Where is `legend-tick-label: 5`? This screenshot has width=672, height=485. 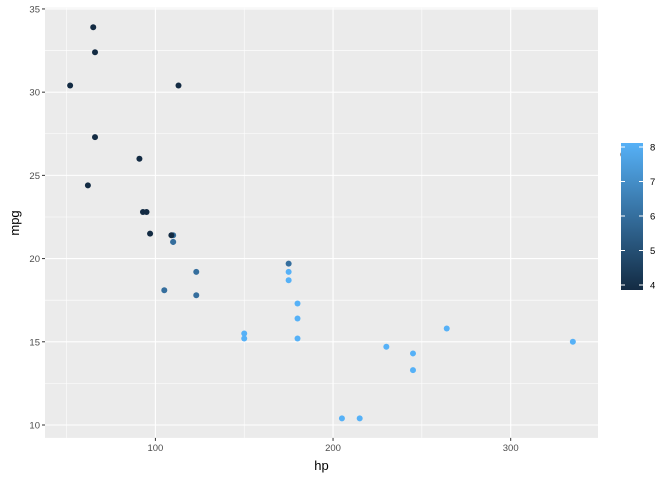 legend-tick-label: 5 is located at coordinates (652, 251).